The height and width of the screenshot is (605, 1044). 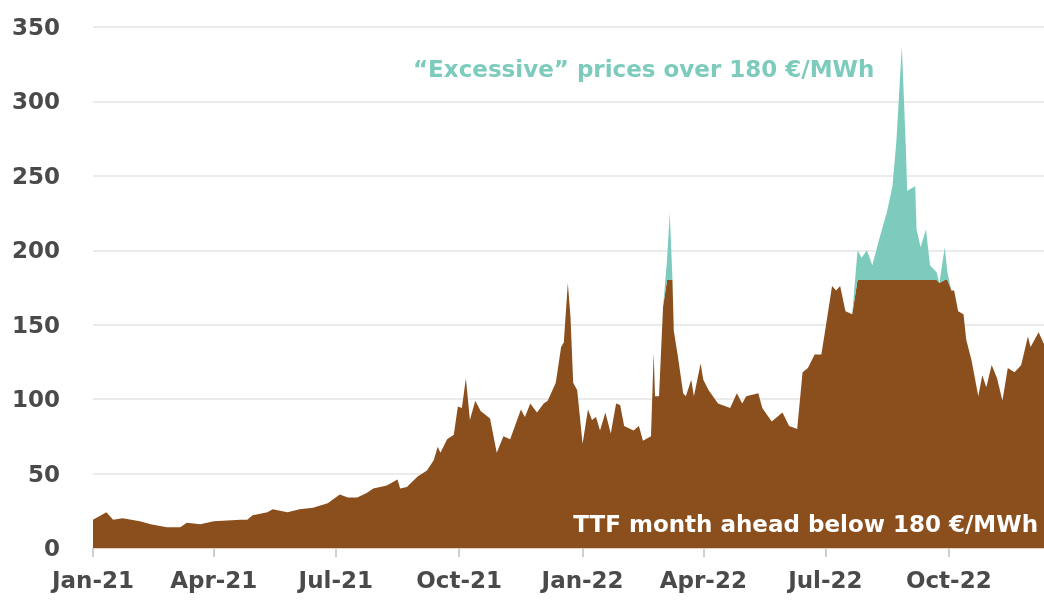 What do you see at coordinates (824, 579) in the screenshot?
I see `x-tick-label: Jul-22` at bounding box center [824, 579].